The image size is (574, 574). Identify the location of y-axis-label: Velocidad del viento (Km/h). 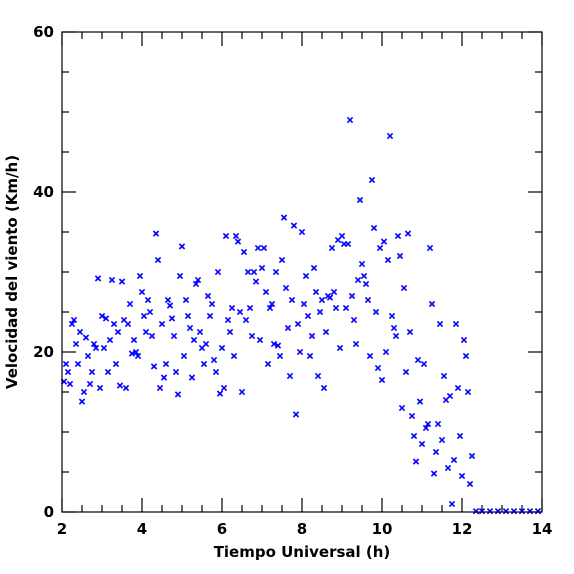
(12, 272).